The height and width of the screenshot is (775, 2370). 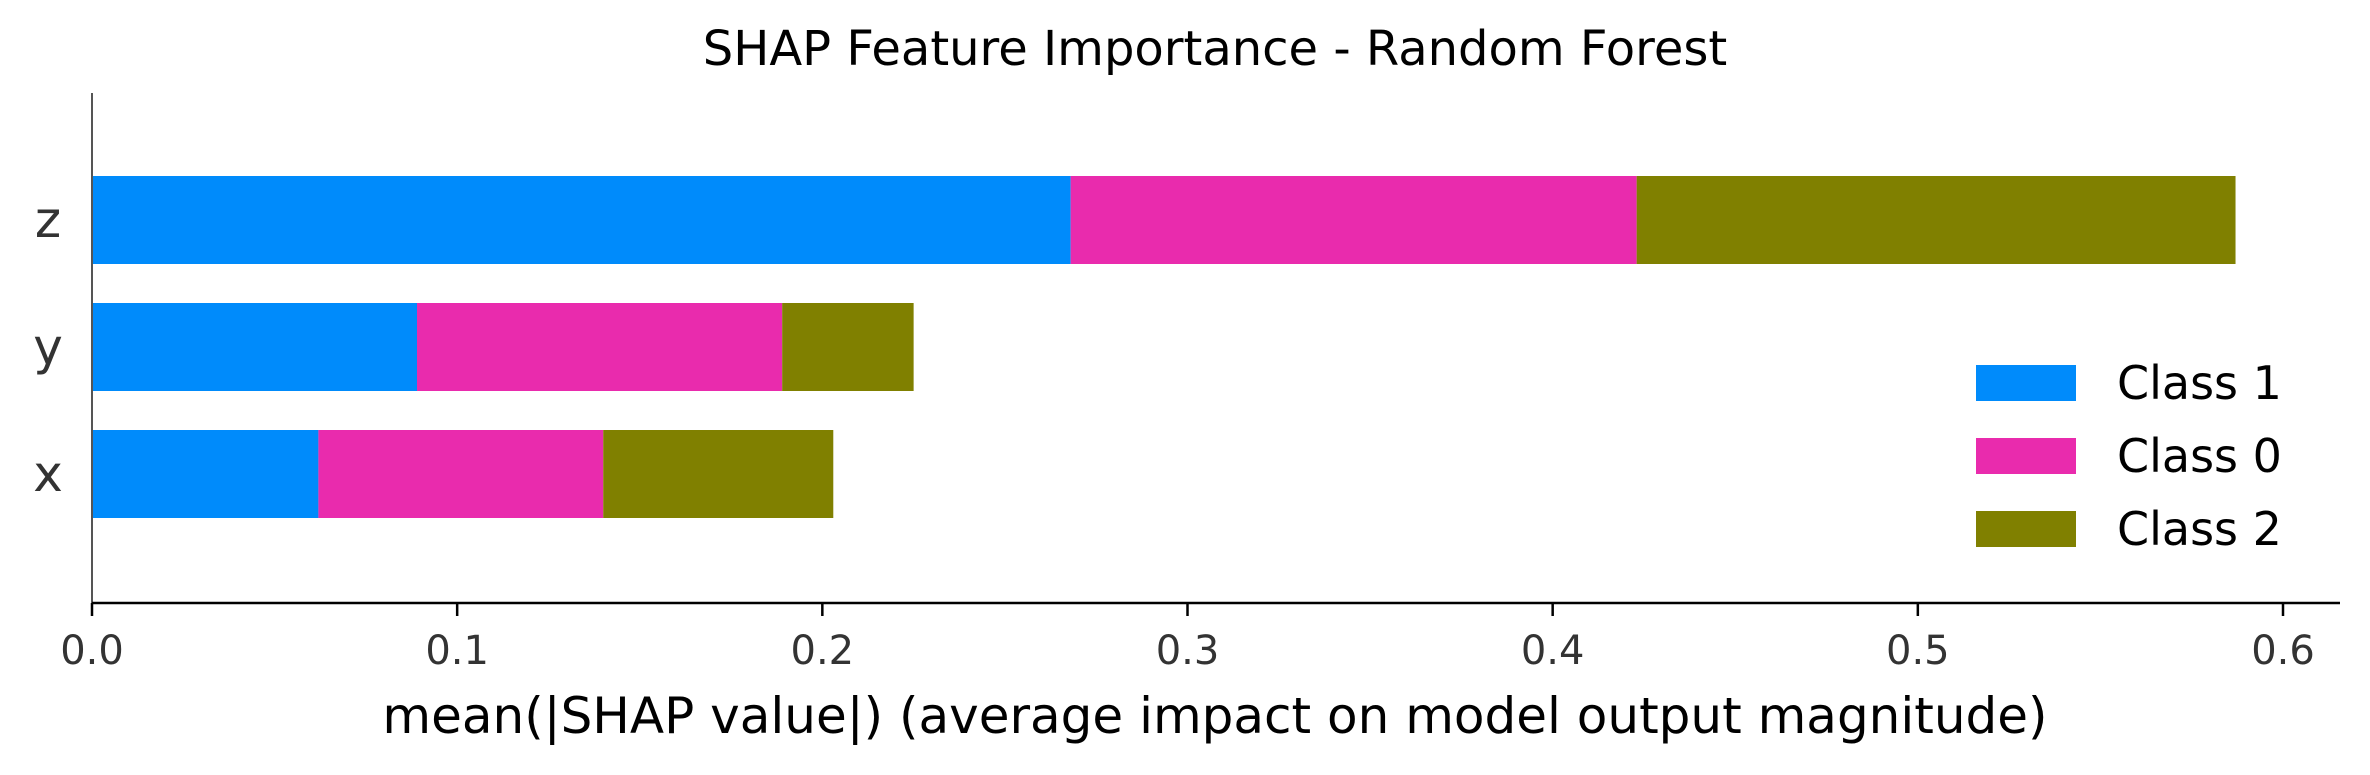 What do you see at coordinates (457, 651) in the screenshot?
I see `x-tick-label: 0.1` at bounding box center [457, 651].